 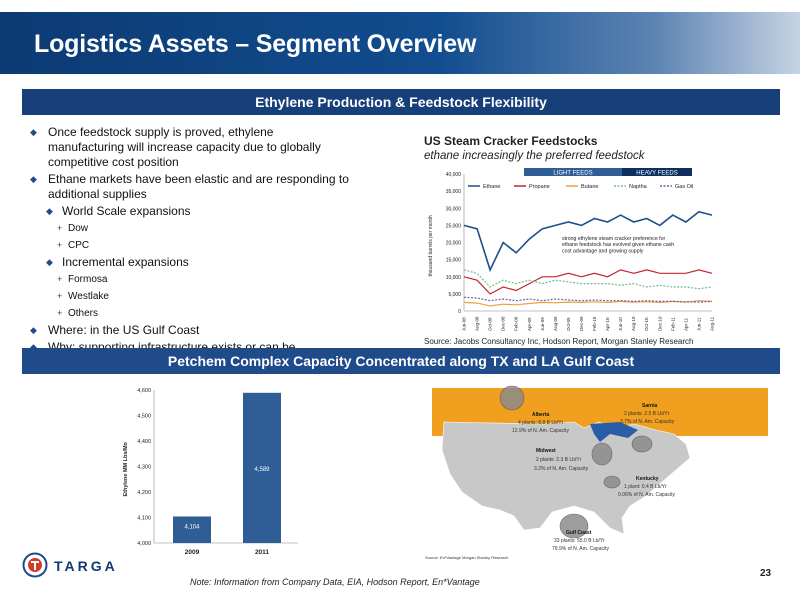 What do you see at coordinates (190, 313) in the screenshot?
I see `bullet-item: Others` at bounding box center [190, 313].